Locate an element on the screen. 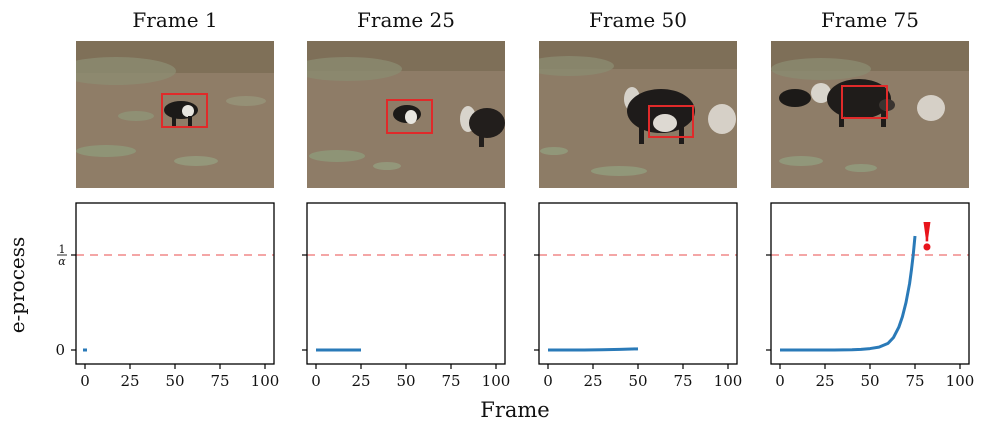 The image size is (997, 434). panel-title: Frame 1 is located at coordinates (175, 20).